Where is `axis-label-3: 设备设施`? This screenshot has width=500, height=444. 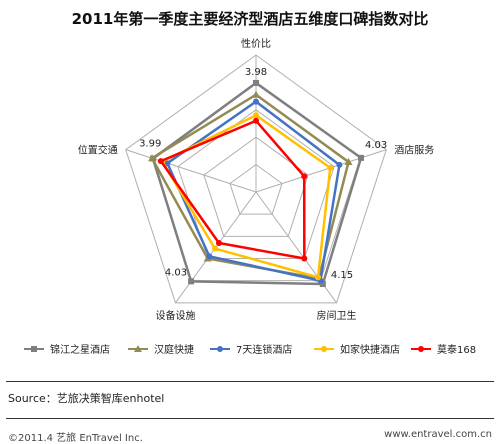
axis-label-3: 设备设施 is located at coordinates (175, 315).